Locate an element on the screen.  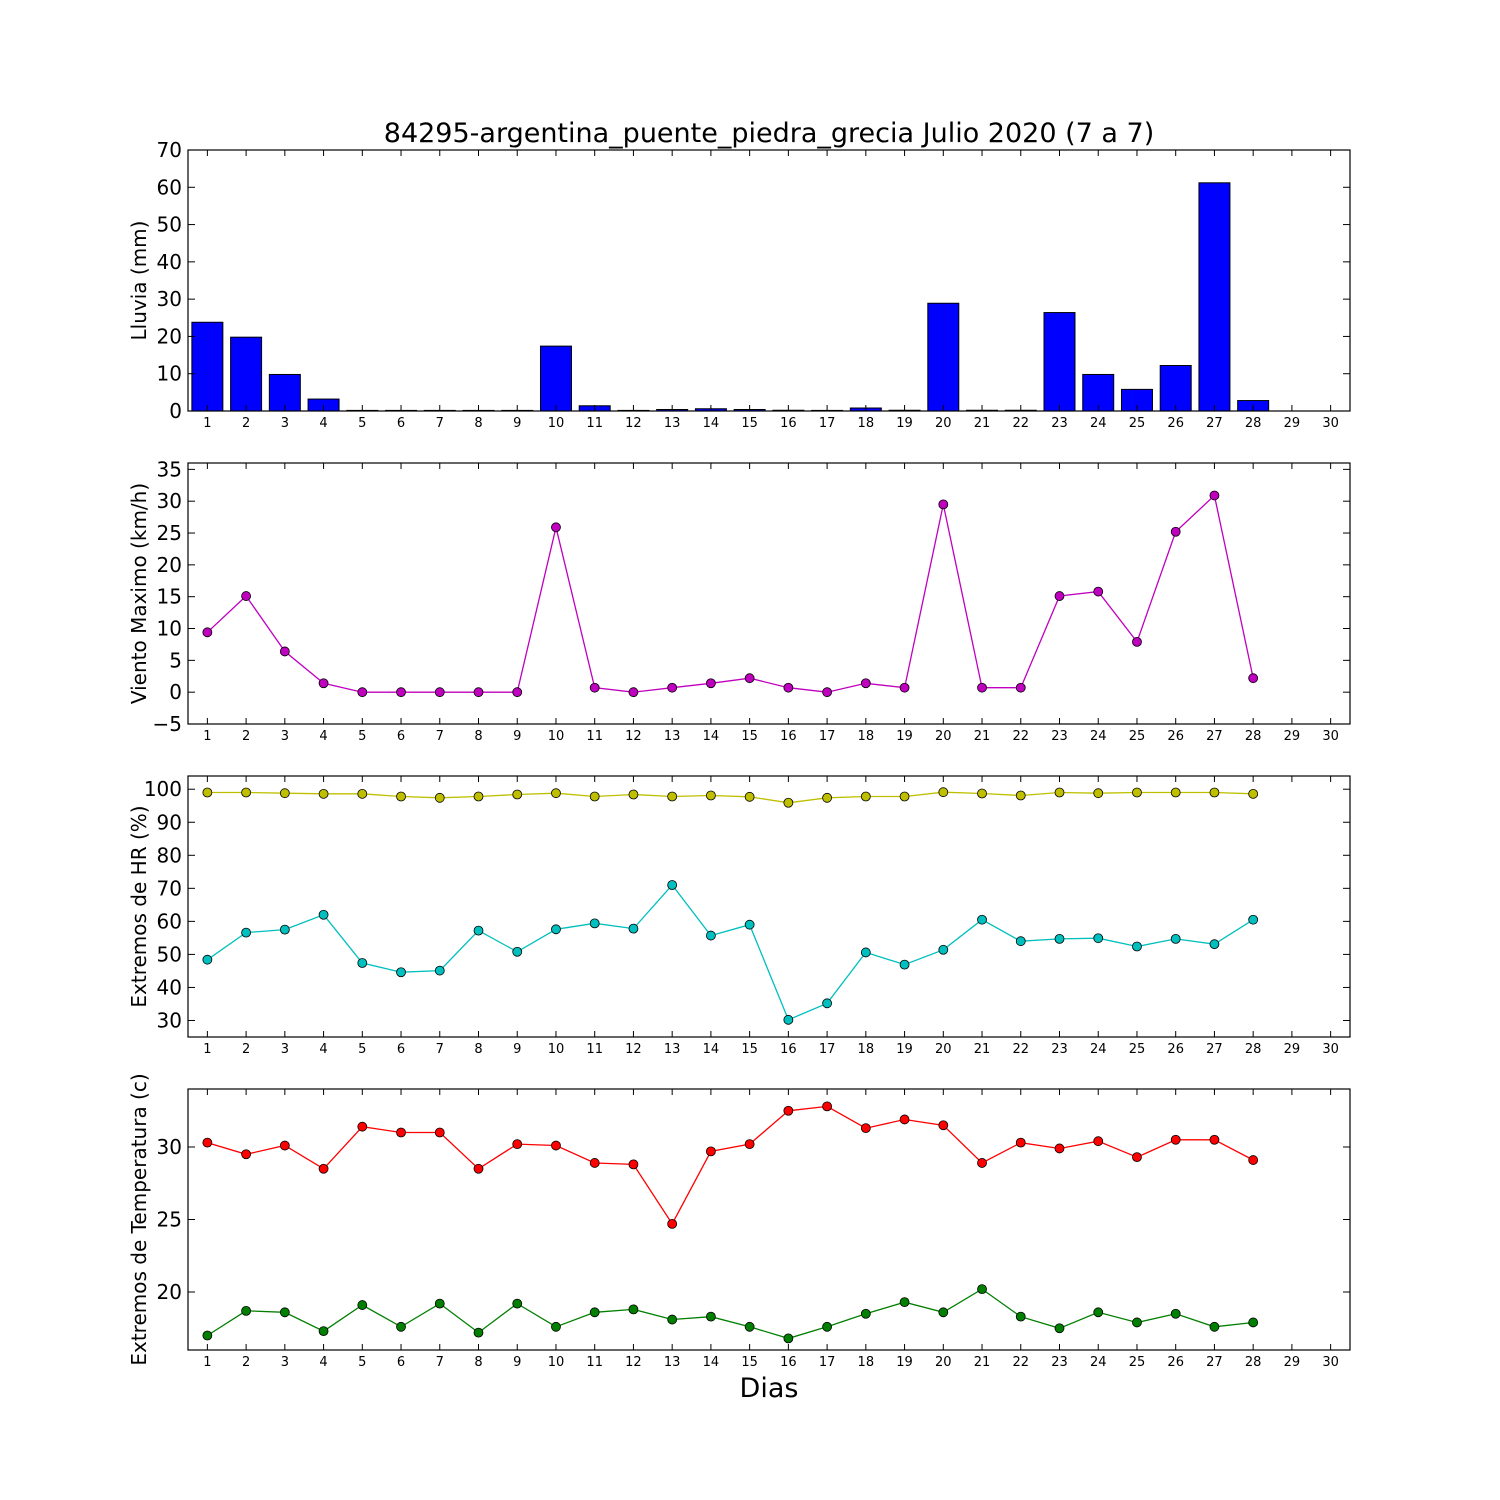
x-tick-label: 9 is located at coordinates (517, 736).